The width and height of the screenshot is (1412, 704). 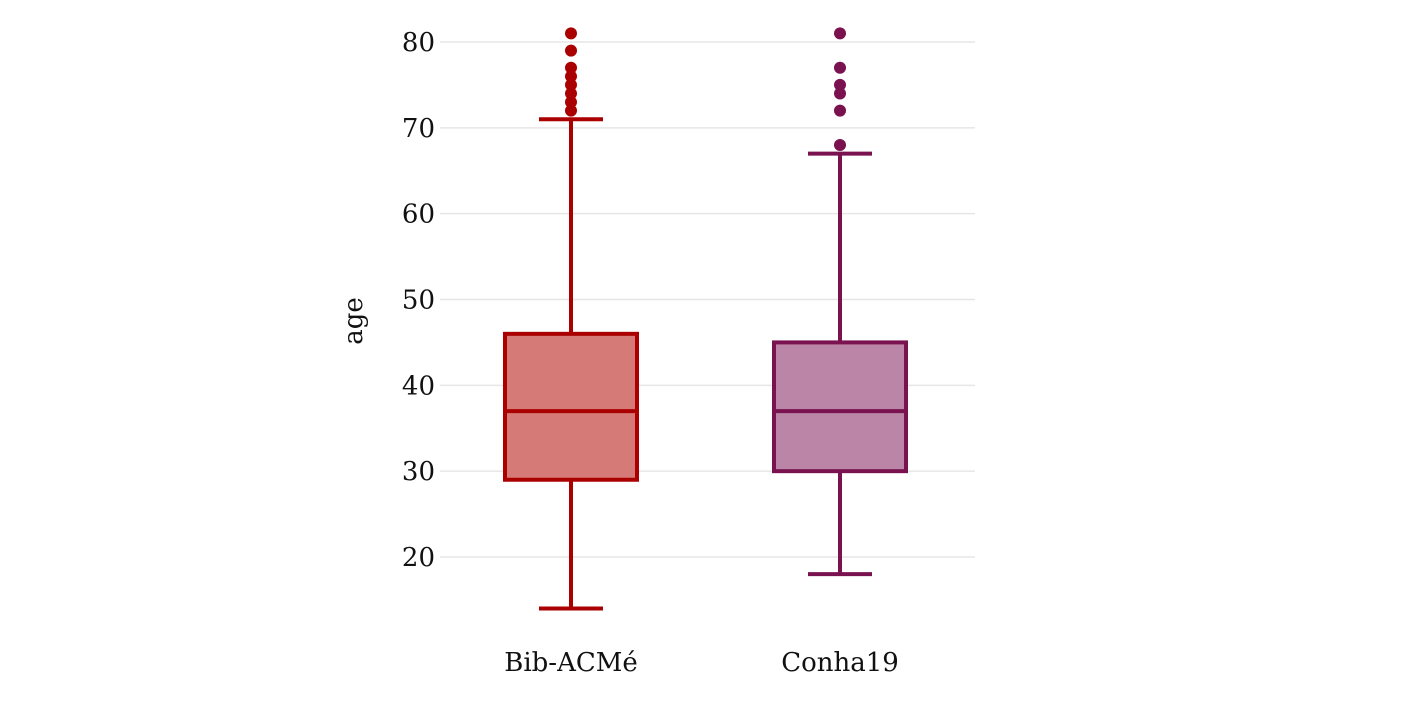 What do you see at coordinates (418, 472) in the screenshot?
I see `y-tick-label-30: 30` at bounding box center [418, 472].